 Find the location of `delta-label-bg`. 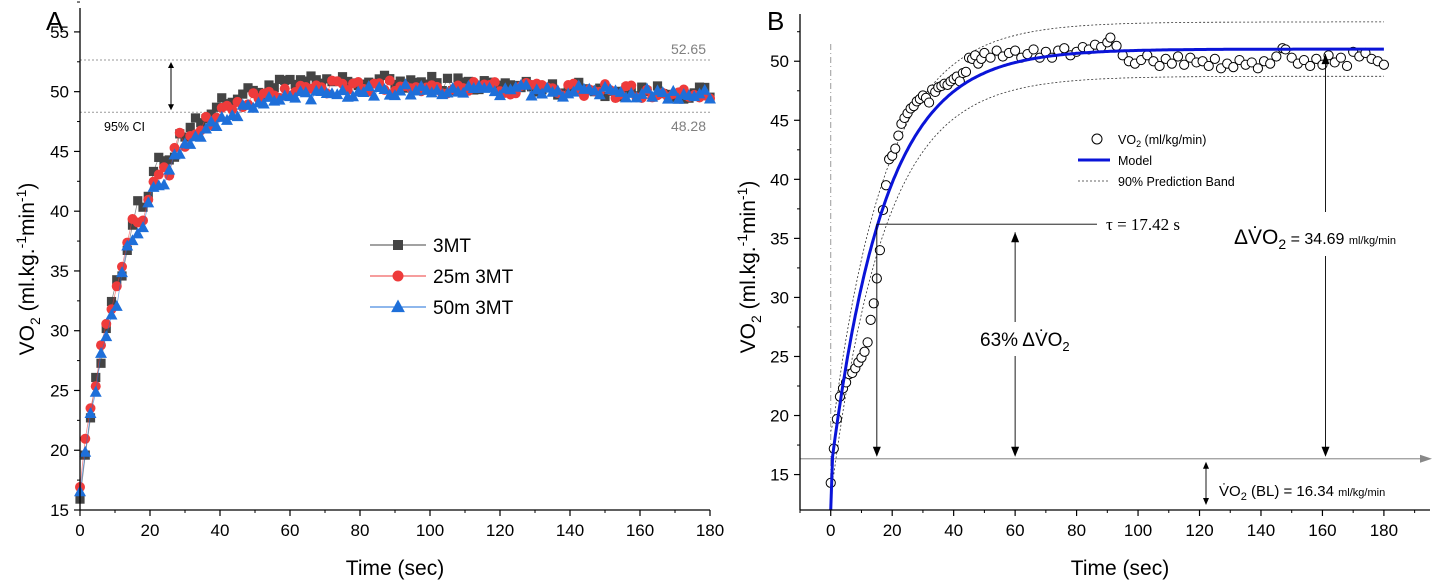

delta-label-bg is located at coordinates (1327, 234).